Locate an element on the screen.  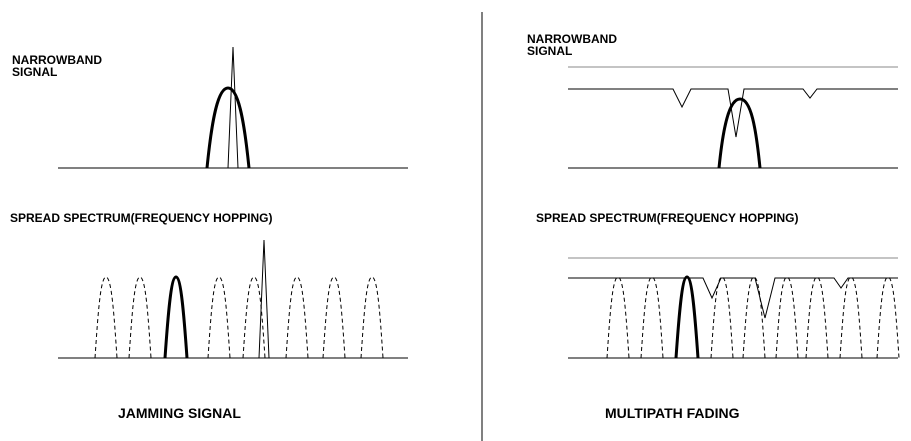
right-narrowband-plot is located at coordinates (733, 117).